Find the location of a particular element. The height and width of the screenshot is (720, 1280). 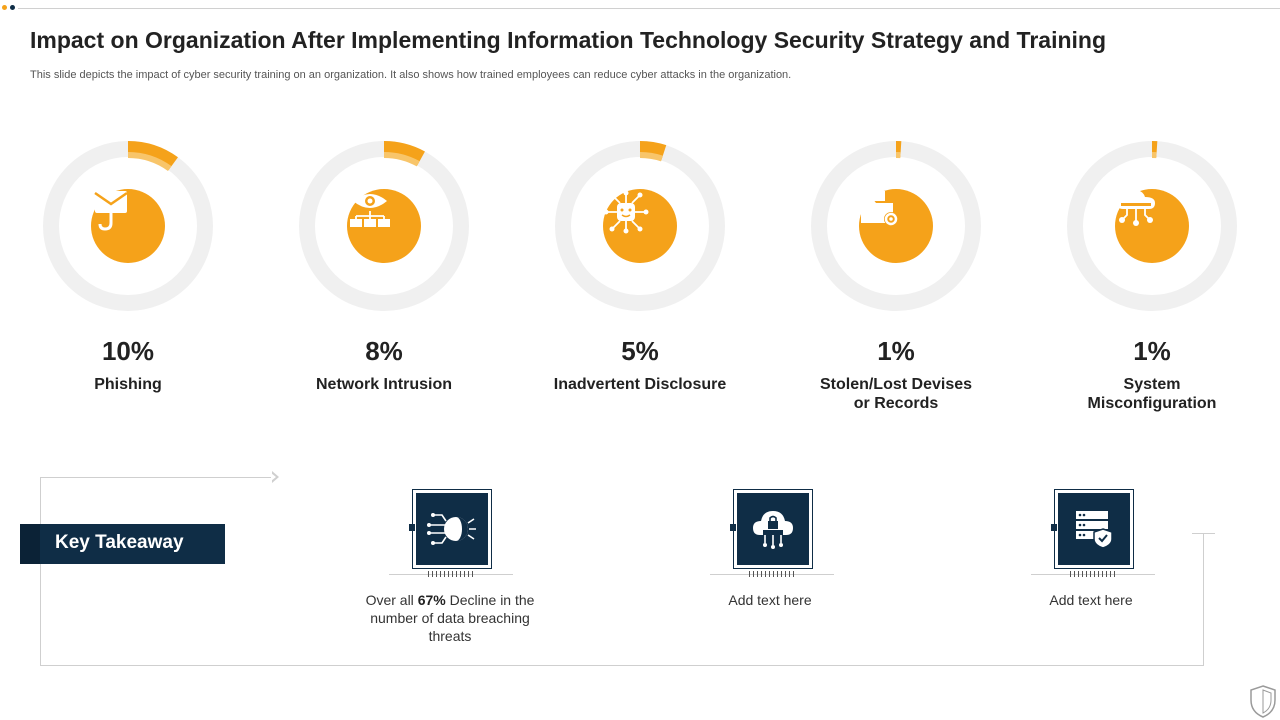

takeaway-frame-top-line is located at coordinates (157, 477).